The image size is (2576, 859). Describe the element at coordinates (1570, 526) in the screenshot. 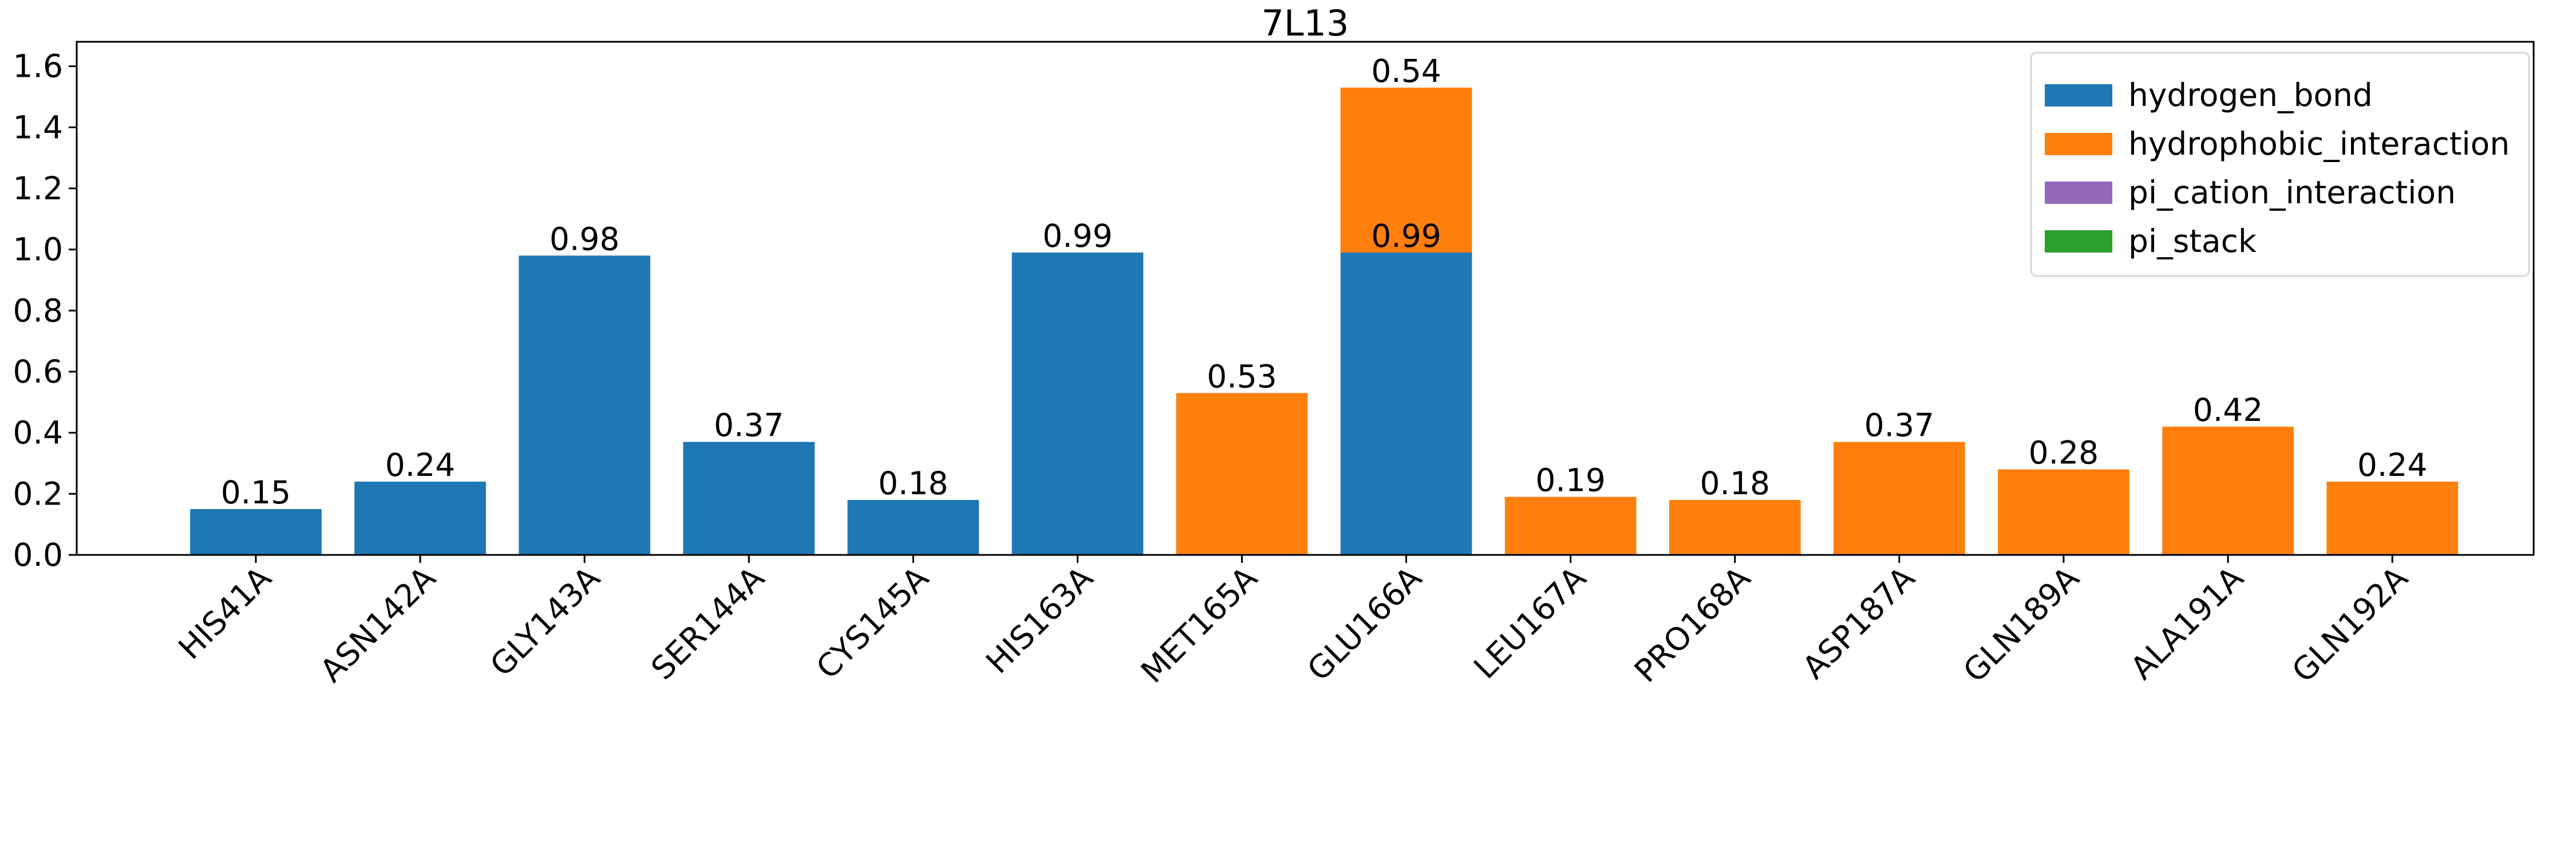

I see `bar-hydrophobic_interaction-LEU167A` at that location.